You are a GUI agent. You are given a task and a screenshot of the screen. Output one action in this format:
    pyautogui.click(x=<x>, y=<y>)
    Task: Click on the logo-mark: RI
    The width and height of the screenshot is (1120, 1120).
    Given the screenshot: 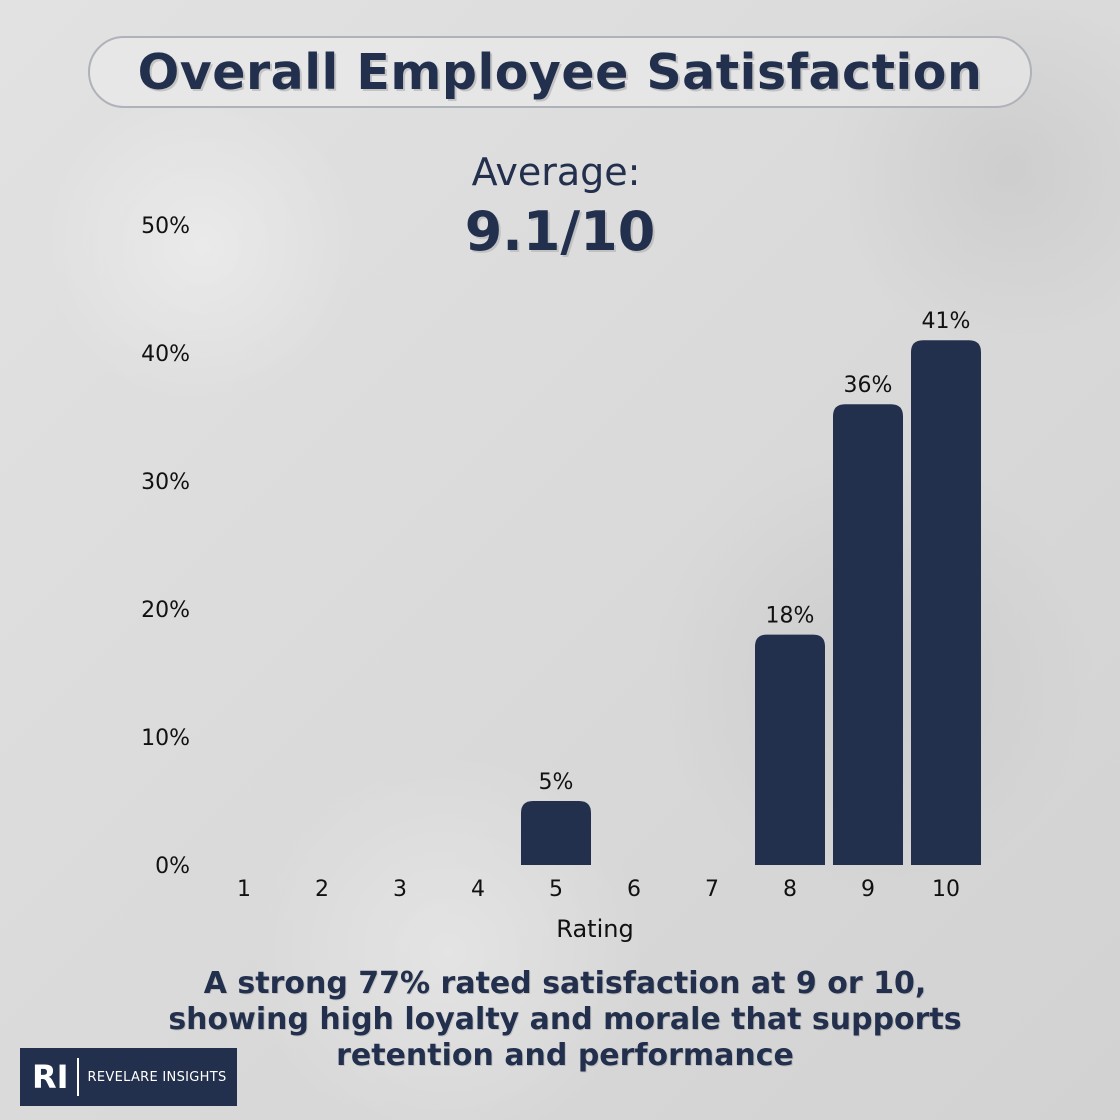 What is the action you would take?
    pyautogui.click(x=50, y=1077)
    